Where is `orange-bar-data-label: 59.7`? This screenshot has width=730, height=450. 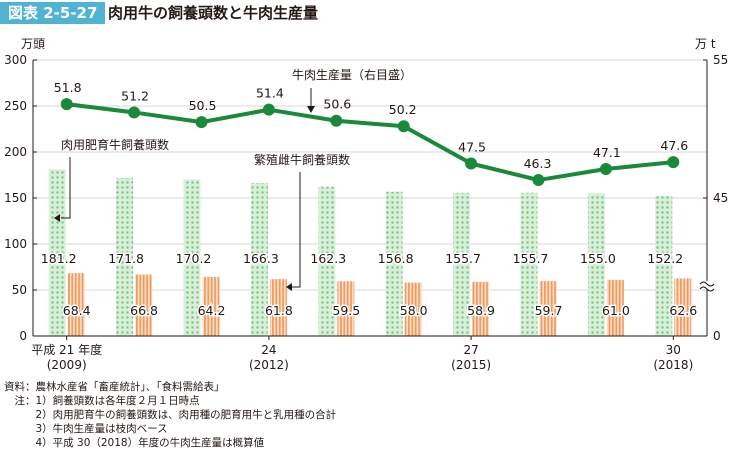
orange-bar-data-label: 59.7 is located at coordinates (549, 310).